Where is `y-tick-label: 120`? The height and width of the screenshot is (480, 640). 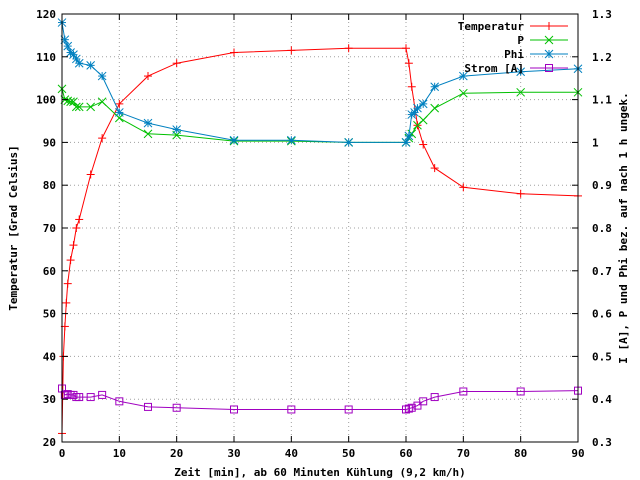 y-tick-label: 120 is located at coordinates (46, 14).